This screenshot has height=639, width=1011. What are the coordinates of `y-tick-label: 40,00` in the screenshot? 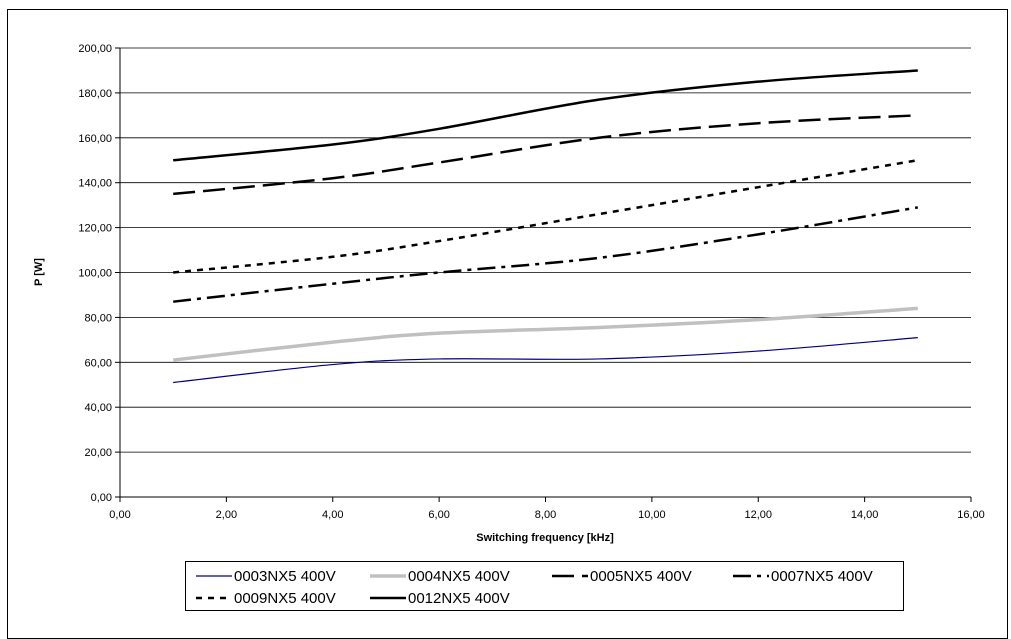 It's located at (98, 408).